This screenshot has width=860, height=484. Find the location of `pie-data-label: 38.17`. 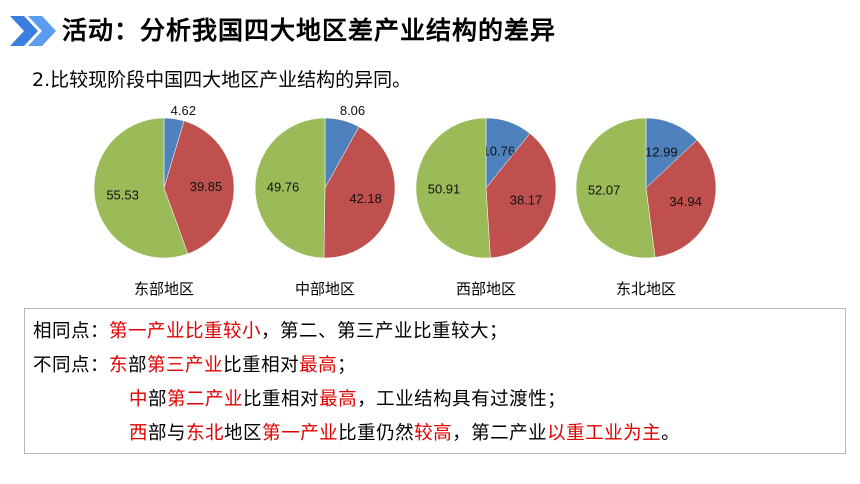

pie-data-label: 38.17 is located at coordinates (526, 200).